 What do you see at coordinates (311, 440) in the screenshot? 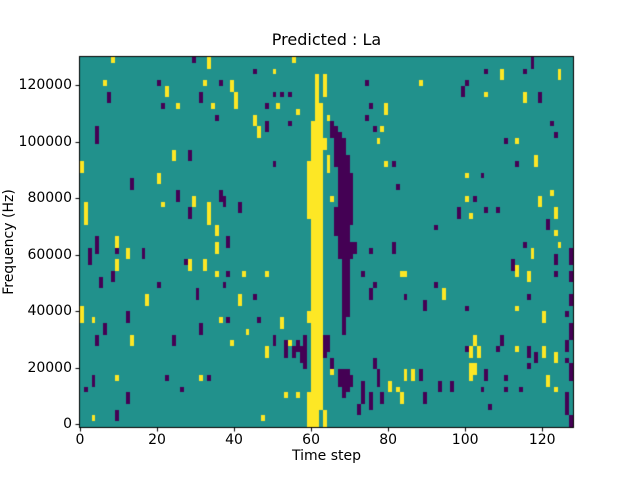
I see `x-tick-label: 60` at bounding box center [311, 440].